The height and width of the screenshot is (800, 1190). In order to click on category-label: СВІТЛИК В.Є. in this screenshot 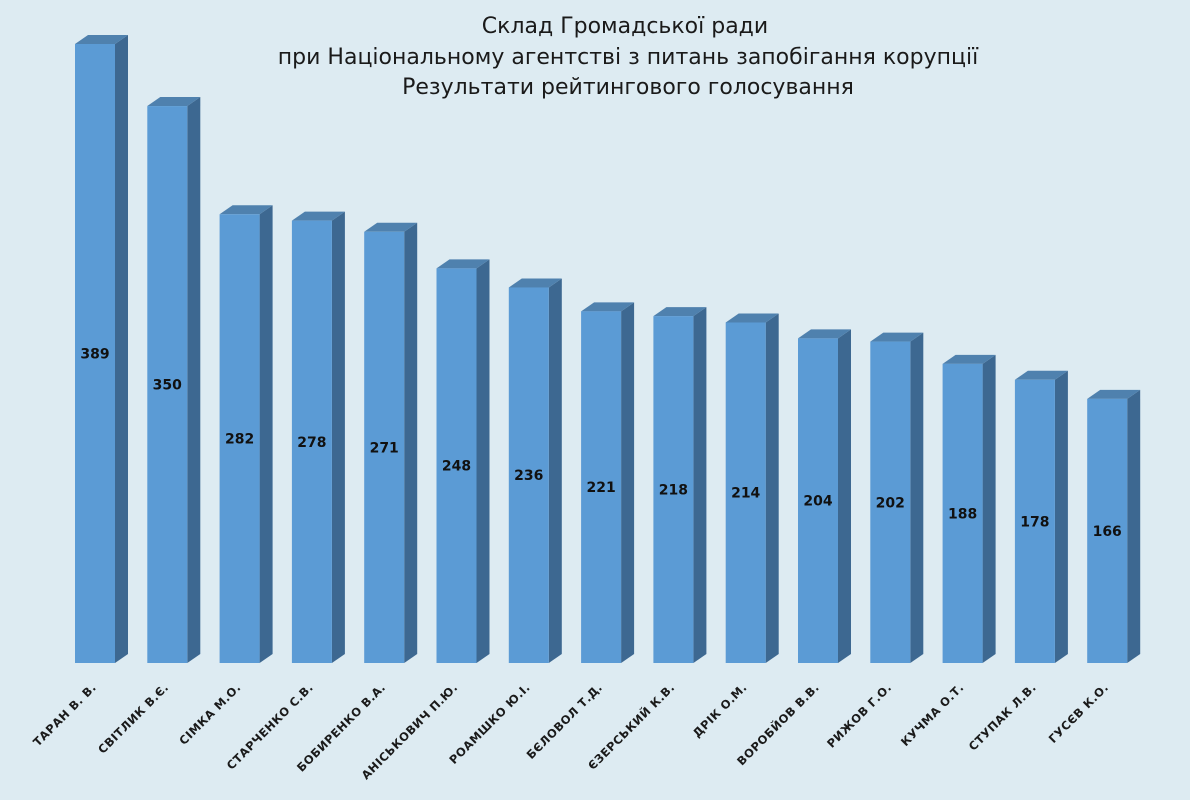, I will do `click(133, 718)`.